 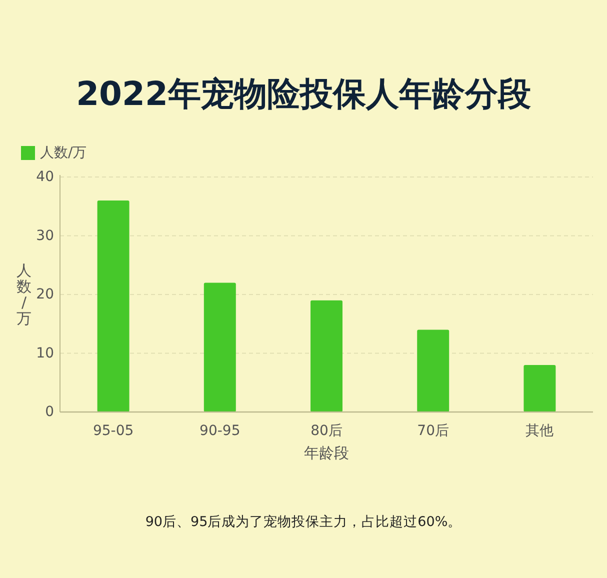 What do you see at coordinates (63, 153) in the screenshot?
I see `legend-label: 人数/万` at bounding box center [63, 153].